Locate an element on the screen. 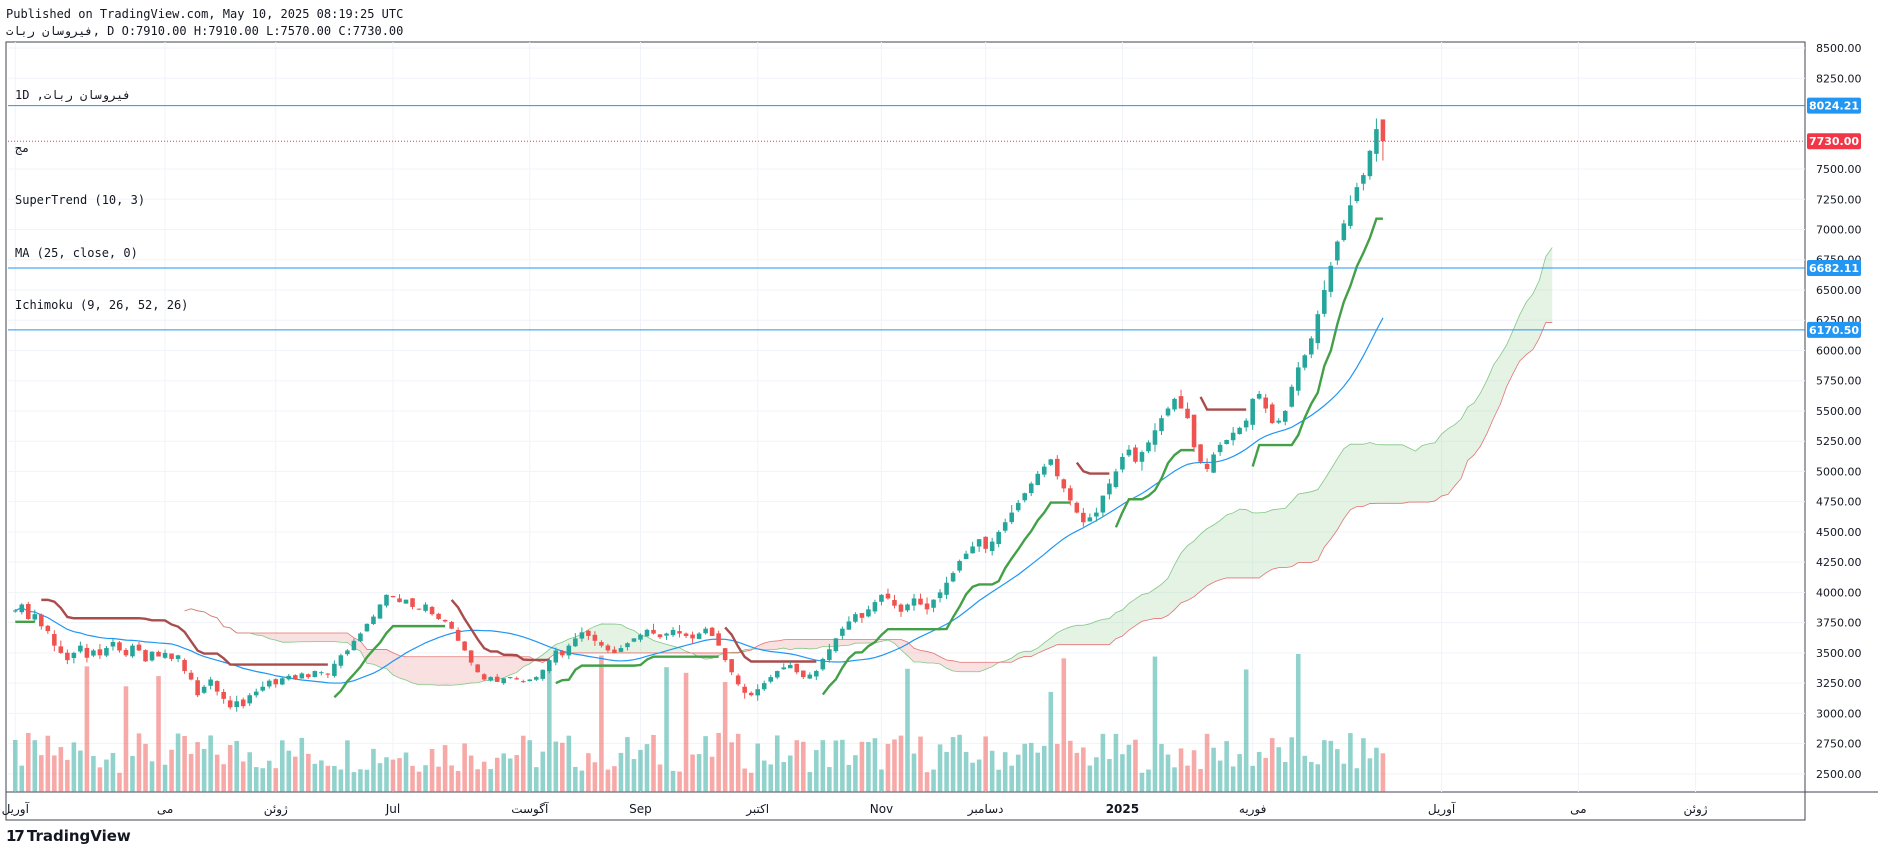 This screenshot has height=858, width=1878. x-tick-label: می is located at coordinates (1578, 809).